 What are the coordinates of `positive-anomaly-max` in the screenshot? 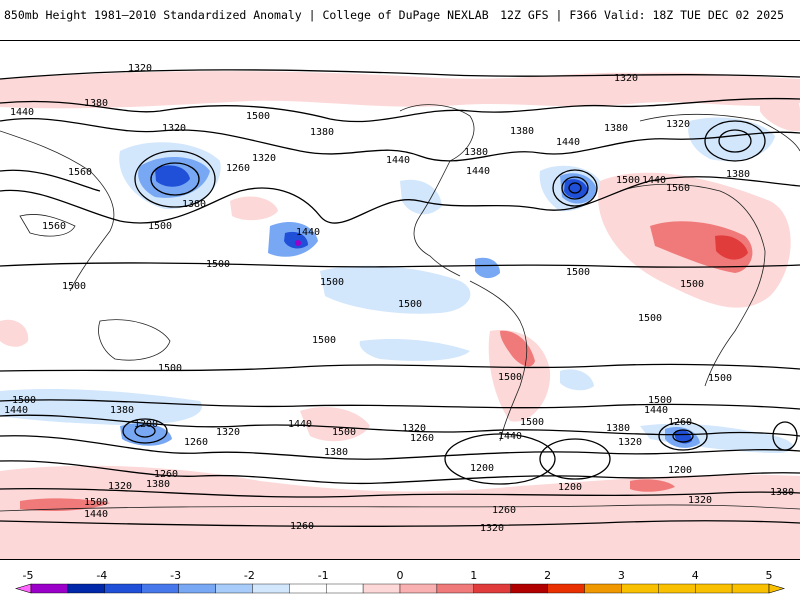 It's located at (731, 247).